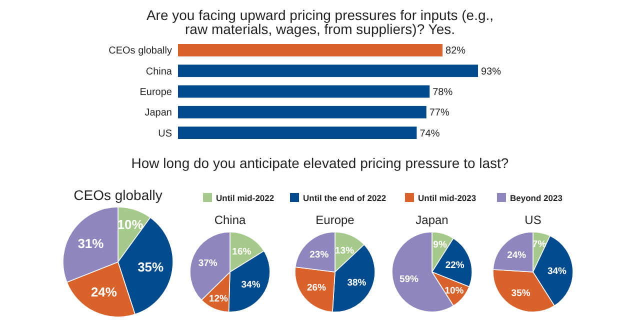 Image resolution: width=640 pixels, height=320 pixels. Describe the element at coordinates (432, 220) in the screenshot. I see `chart-title: Japan` at that location.